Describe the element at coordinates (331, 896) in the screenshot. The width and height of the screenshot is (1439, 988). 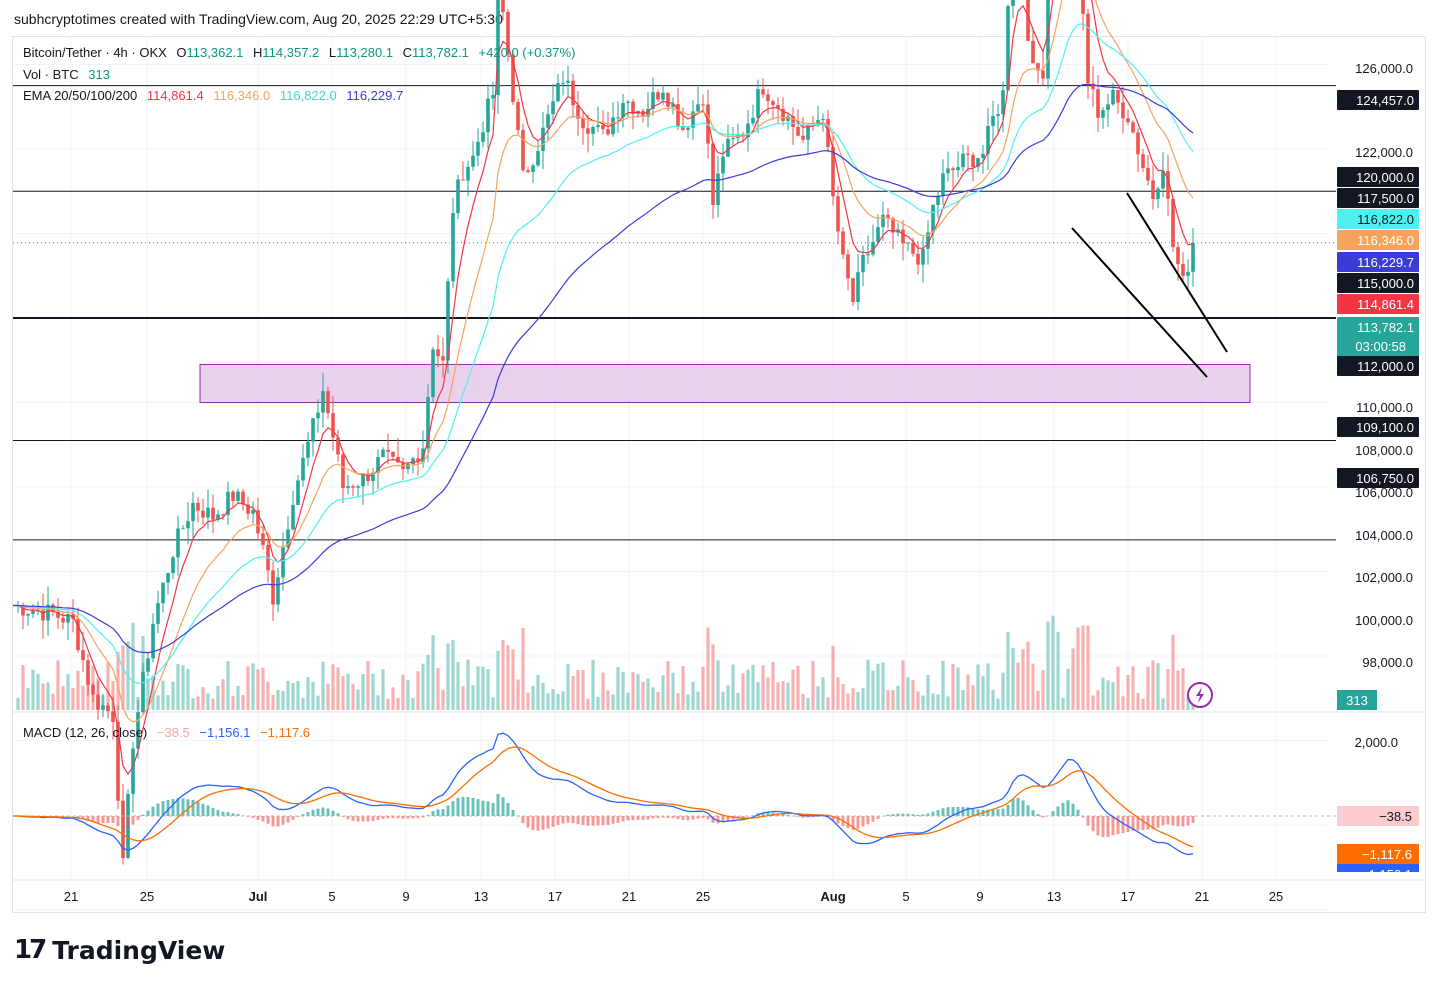
I see `time-tick-label: 5` at that location.